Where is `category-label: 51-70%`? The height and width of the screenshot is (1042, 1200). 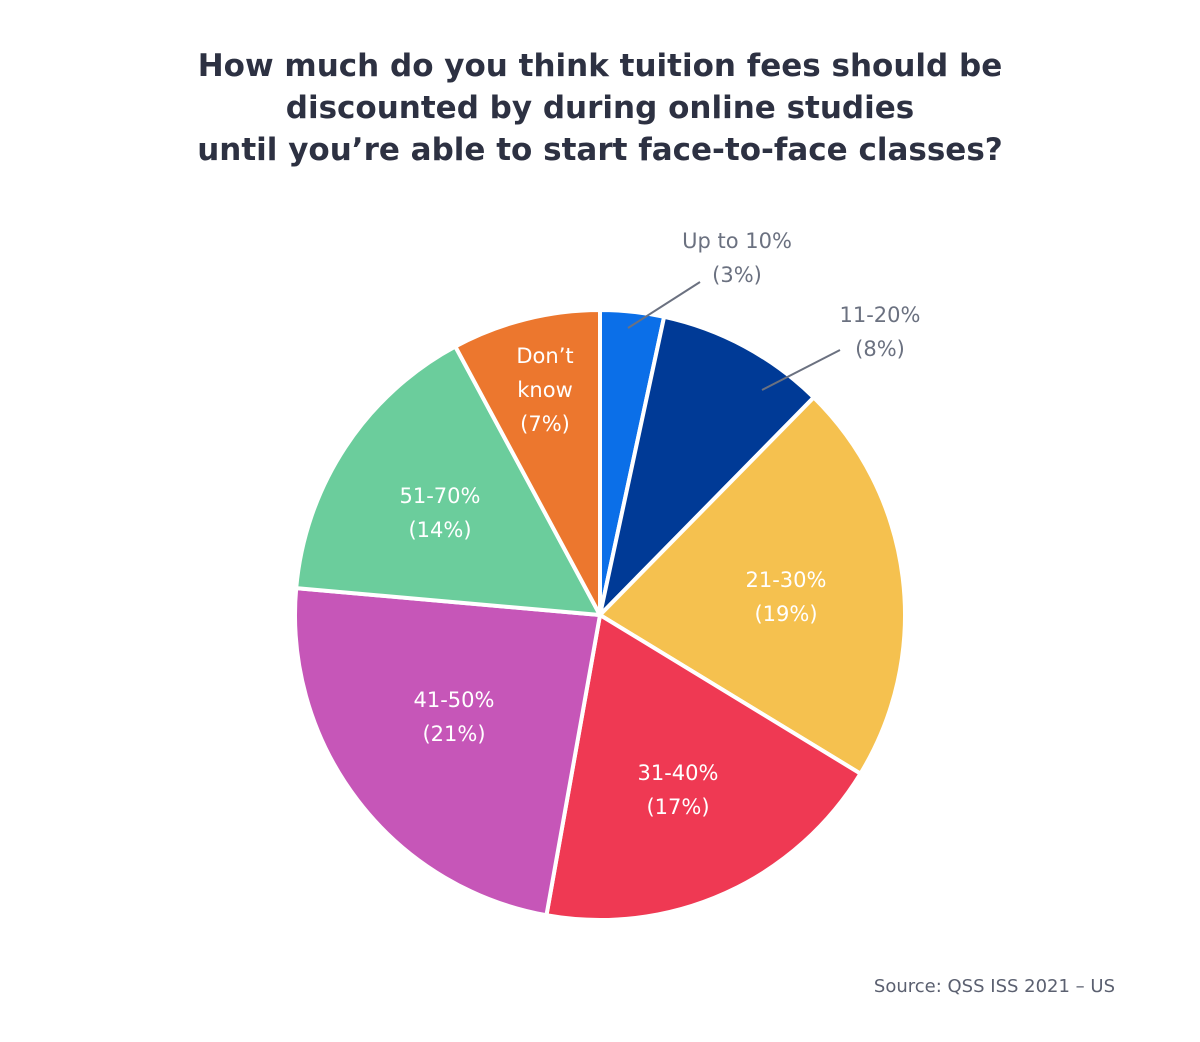
category-label: 51-70% is located at coordinates (440, 496).